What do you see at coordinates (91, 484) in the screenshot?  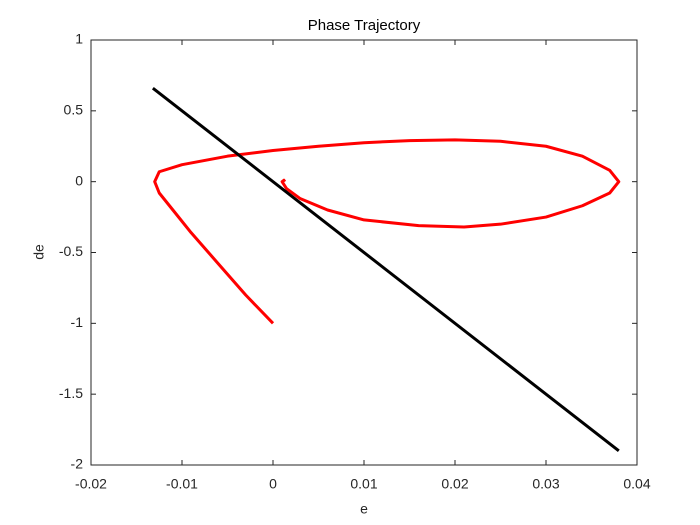 I see `x-tick-label: -0.02` at bounding box center [91, 484].